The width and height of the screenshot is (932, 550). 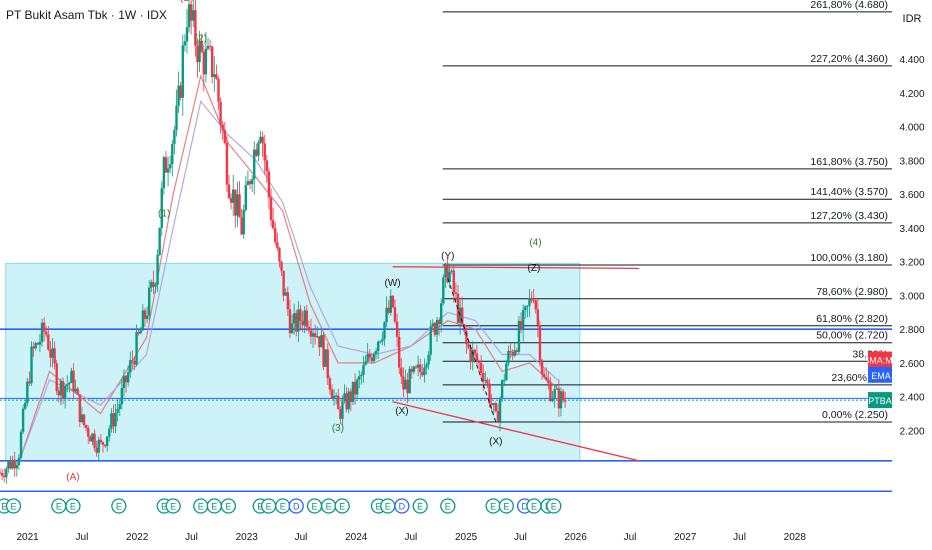 What do you see at coordinates (685, 537) in the screenshot?
I see `x-tick-label: 2027` at bounding box center [685, 537].